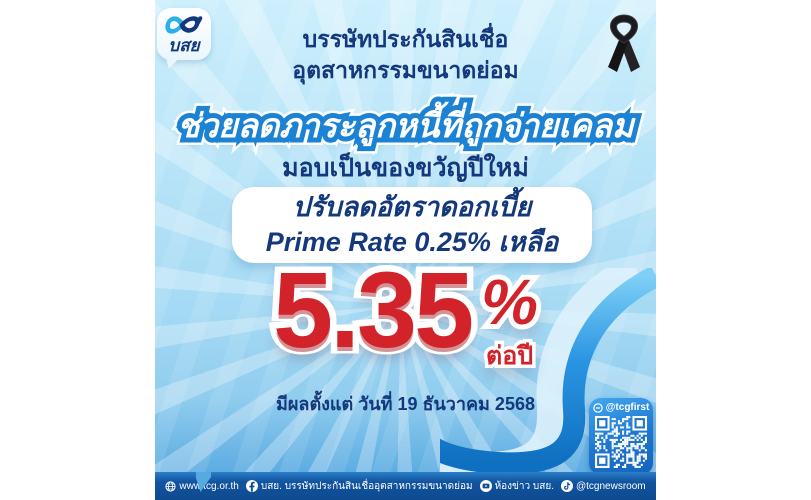 This screenshot has width=811, height=500. I want to click on globe-icon, so click(170, 486).